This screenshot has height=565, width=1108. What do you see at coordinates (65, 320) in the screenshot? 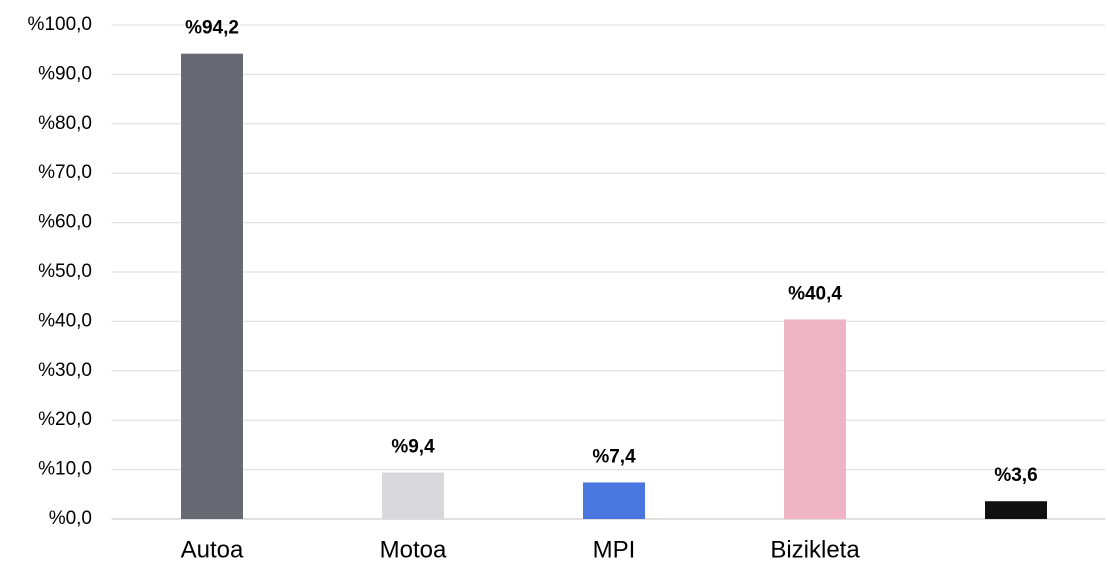
I see `y-tick-label: %40,0` at bounding box center [65, 320].